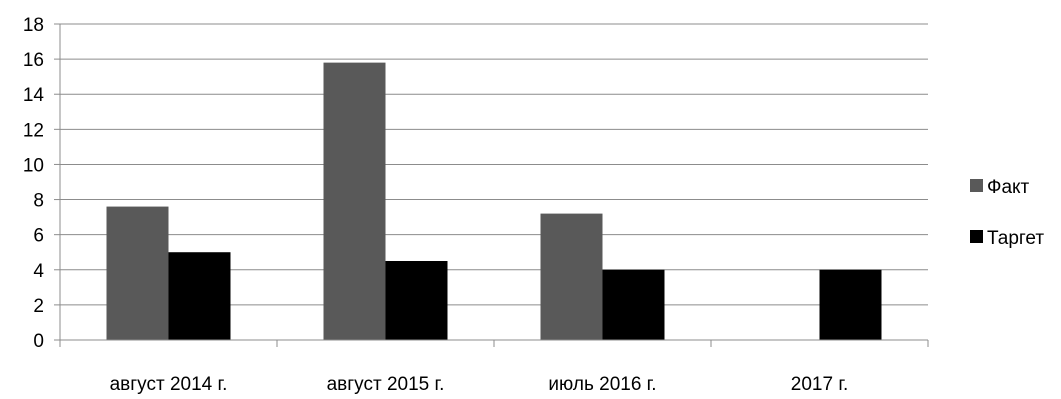 Image resolution: width=1061 pixels, height=399 pixels. I want to click on y-tick-label: 18, so click(33, 25).